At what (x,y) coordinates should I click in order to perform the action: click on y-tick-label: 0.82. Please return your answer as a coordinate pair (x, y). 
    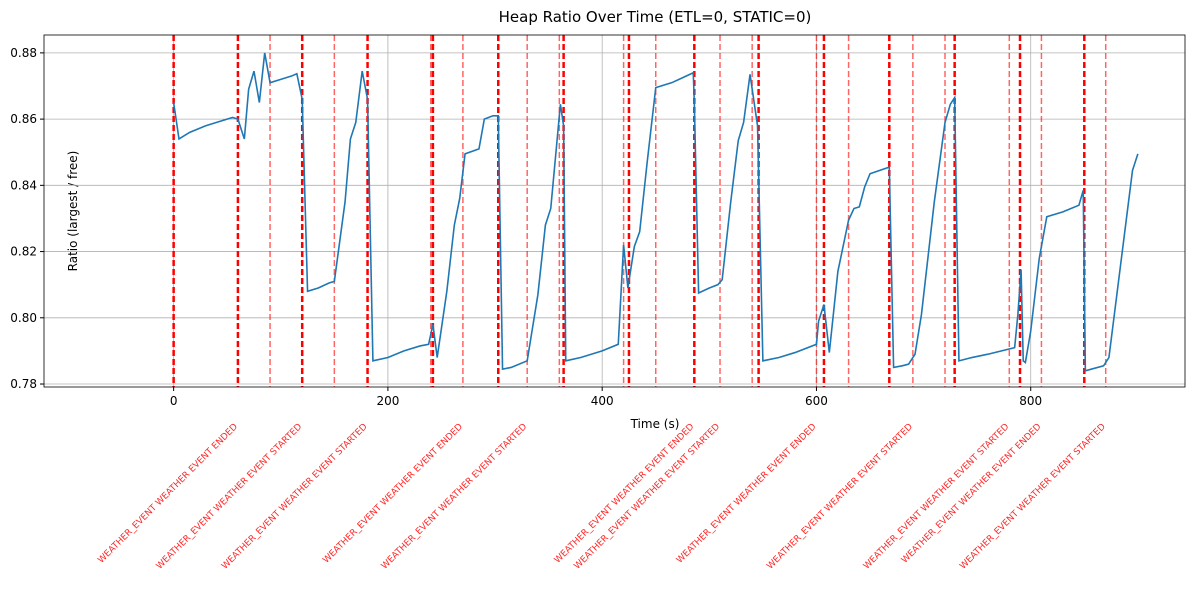
    Looking at the image, I should click on (23, 252).